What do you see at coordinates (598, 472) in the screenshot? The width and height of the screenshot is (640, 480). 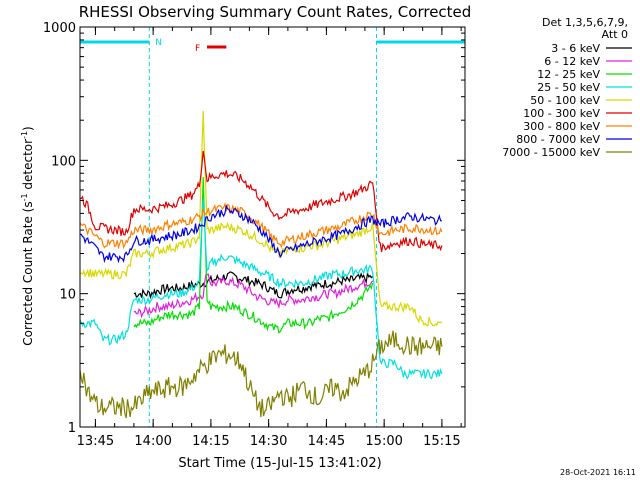 I see `footer-date: 28-Oct-2021 16:11` at bounding box center [598, 472].